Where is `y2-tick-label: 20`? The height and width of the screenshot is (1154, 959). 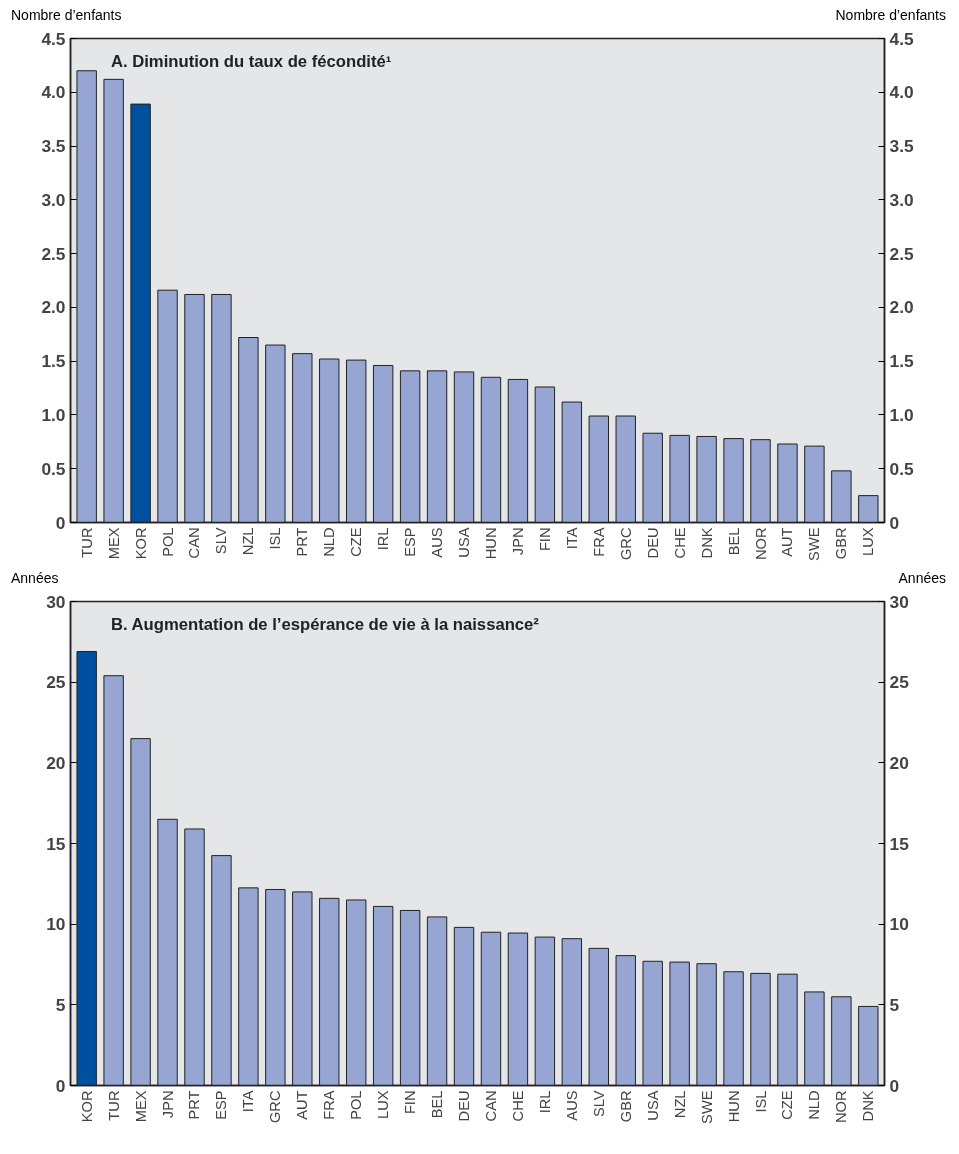
y2-tick-label: 20 is located at coordinates (899, 762).